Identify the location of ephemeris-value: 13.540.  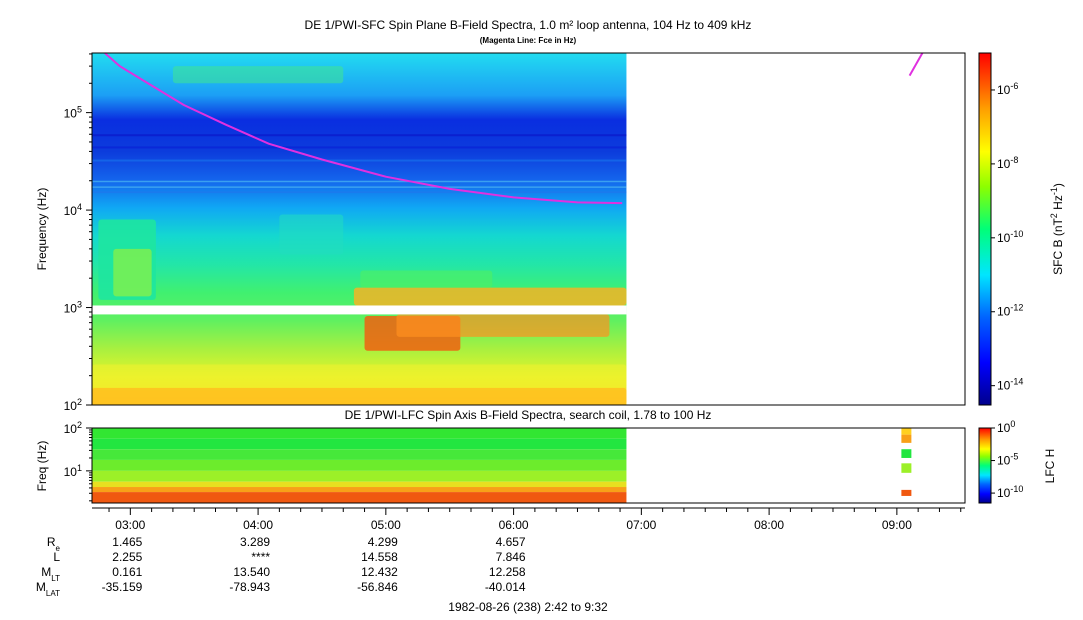
(251, 572).